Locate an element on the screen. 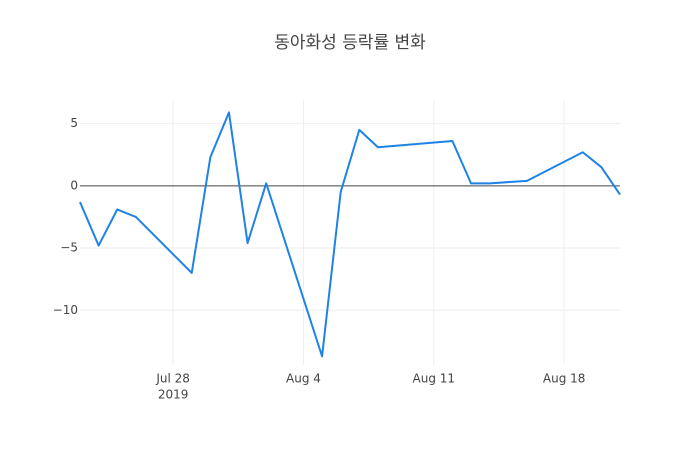  x-tick-label: Aug 4 is located at coordinates (303, 379).